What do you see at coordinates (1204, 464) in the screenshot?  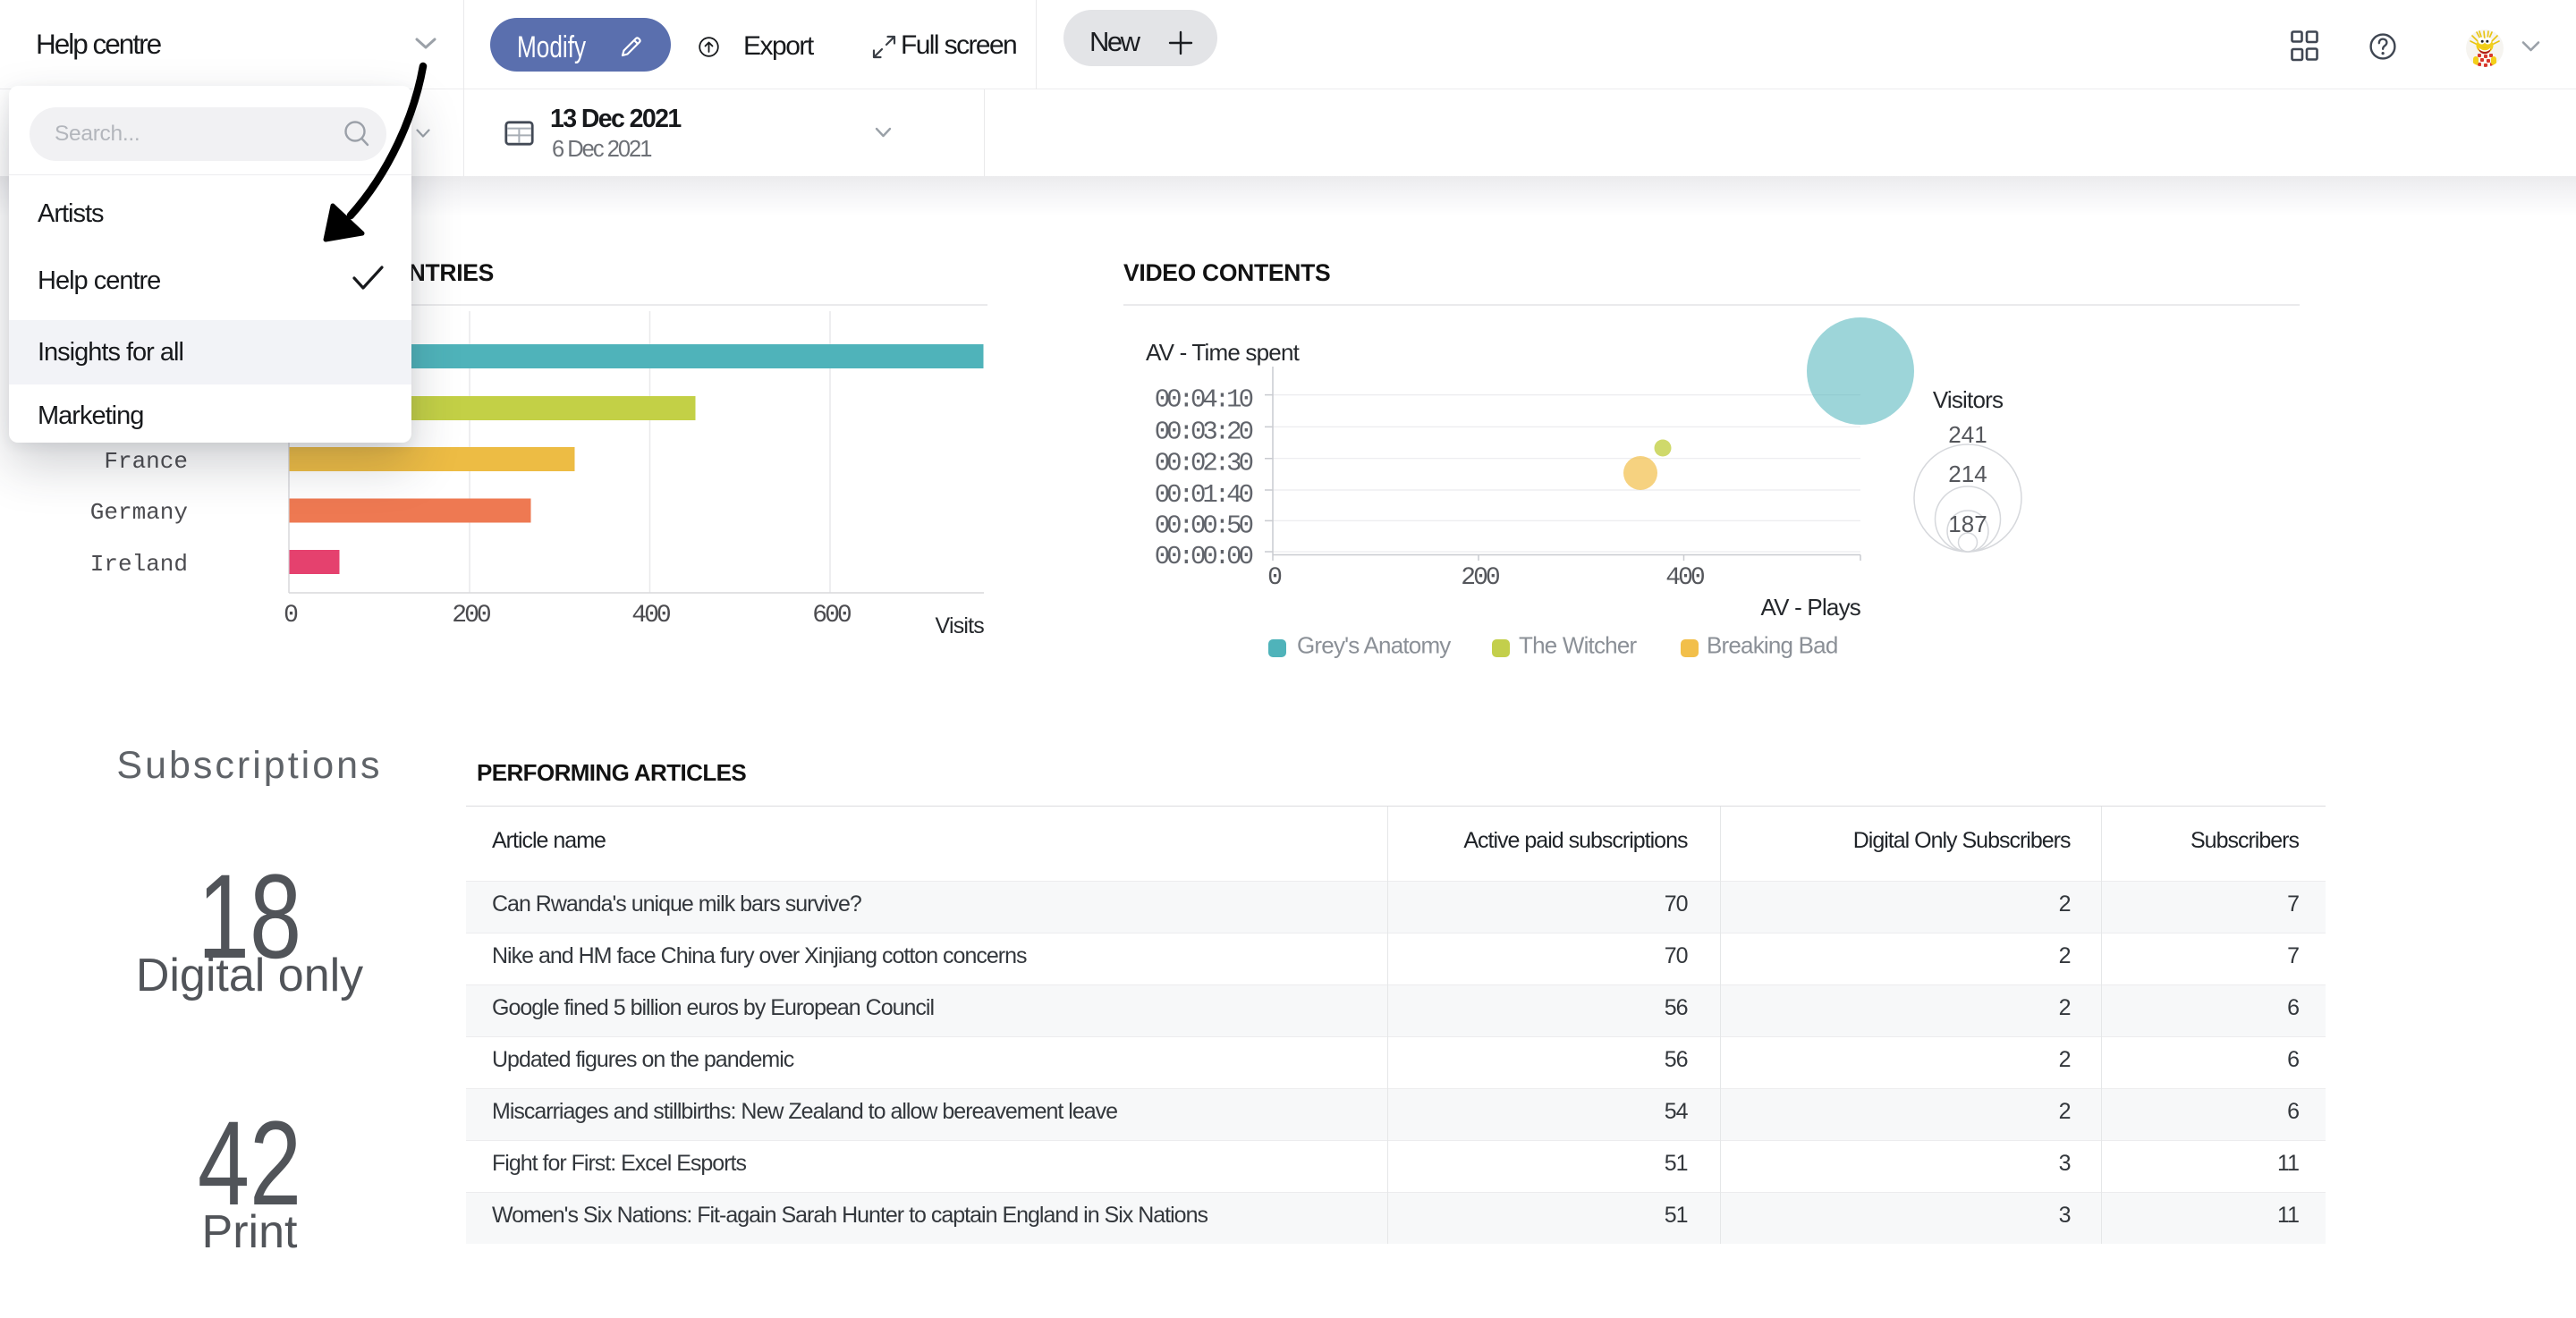 I see `svg-text: 00:02:30` at bounding box center [1204, 464].